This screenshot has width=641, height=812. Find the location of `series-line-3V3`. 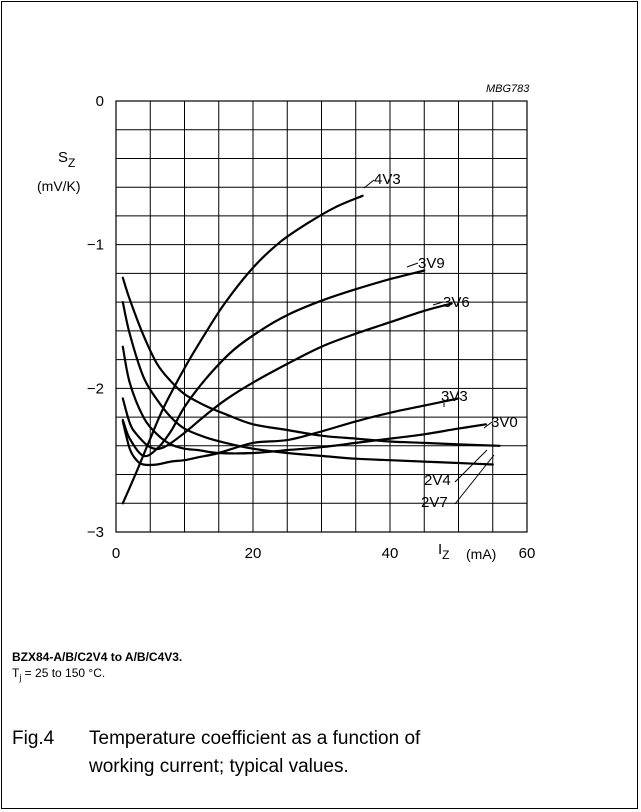

series-line-3V3 is located at coordinates (290, 432).